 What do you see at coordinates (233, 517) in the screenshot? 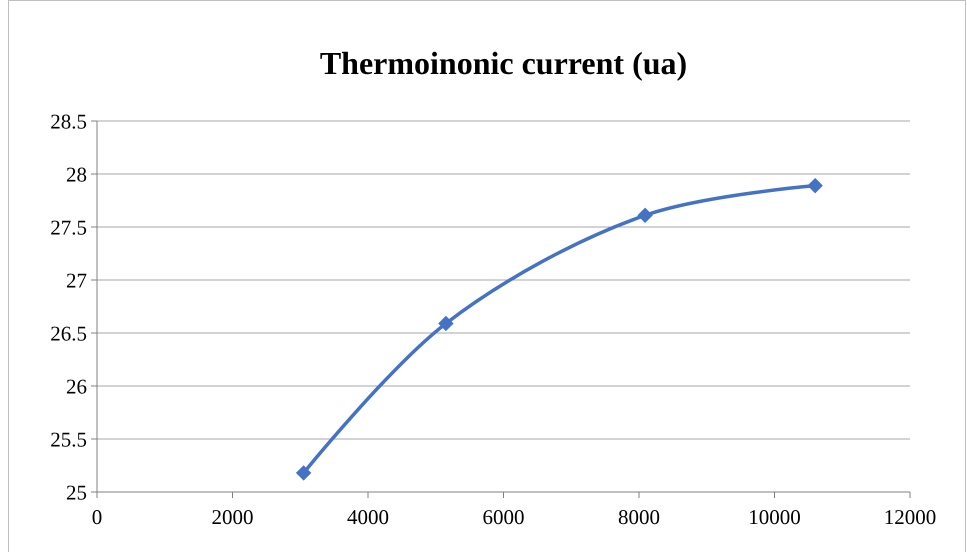
I see `x-tick-label: 2000` at bounding box center [233, 517].